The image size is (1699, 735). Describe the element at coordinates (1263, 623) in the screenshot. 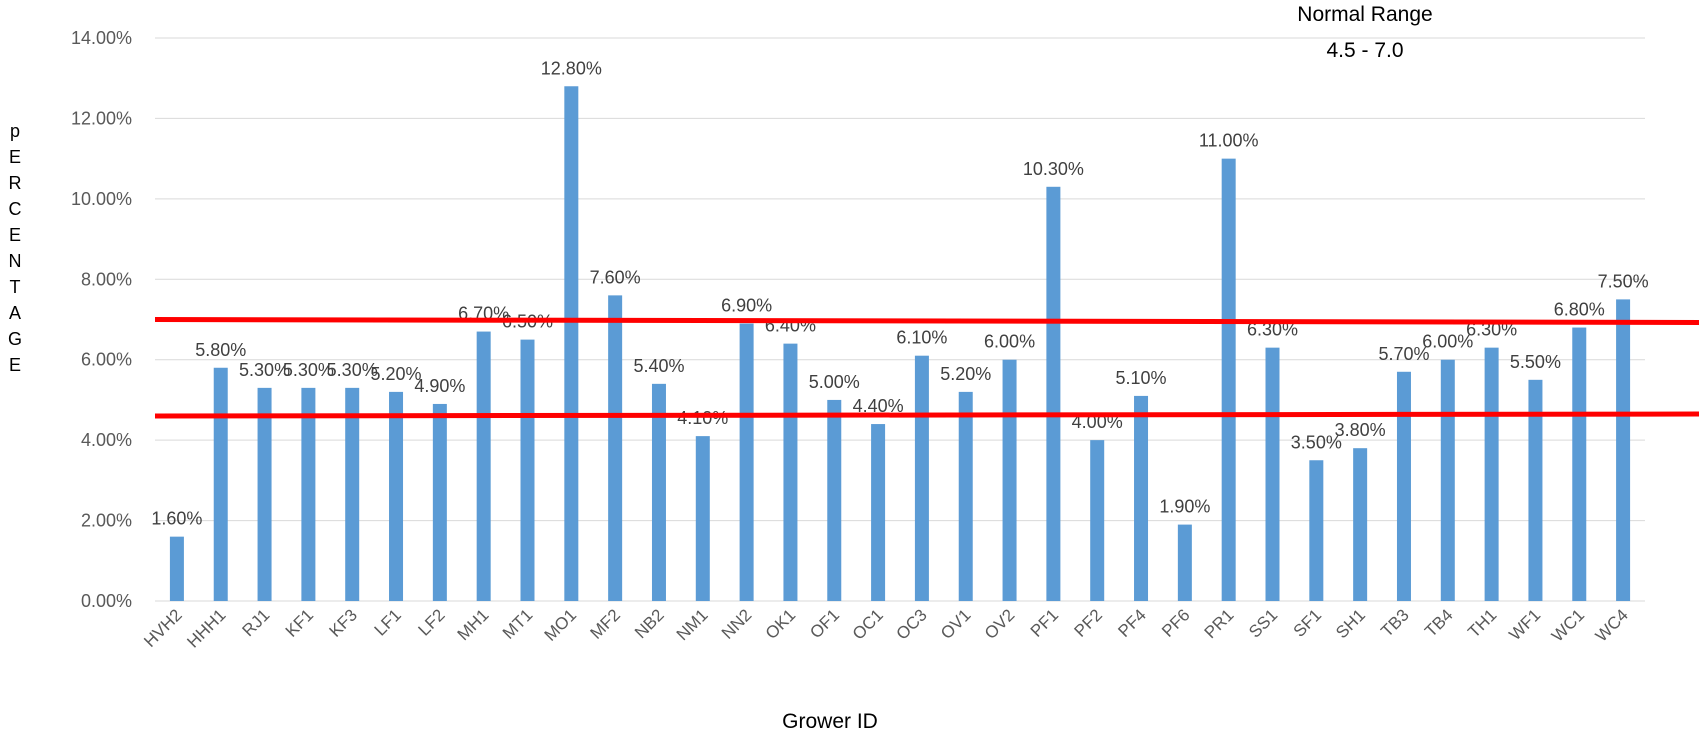

I see `x-tick-label: SS1` at that location.